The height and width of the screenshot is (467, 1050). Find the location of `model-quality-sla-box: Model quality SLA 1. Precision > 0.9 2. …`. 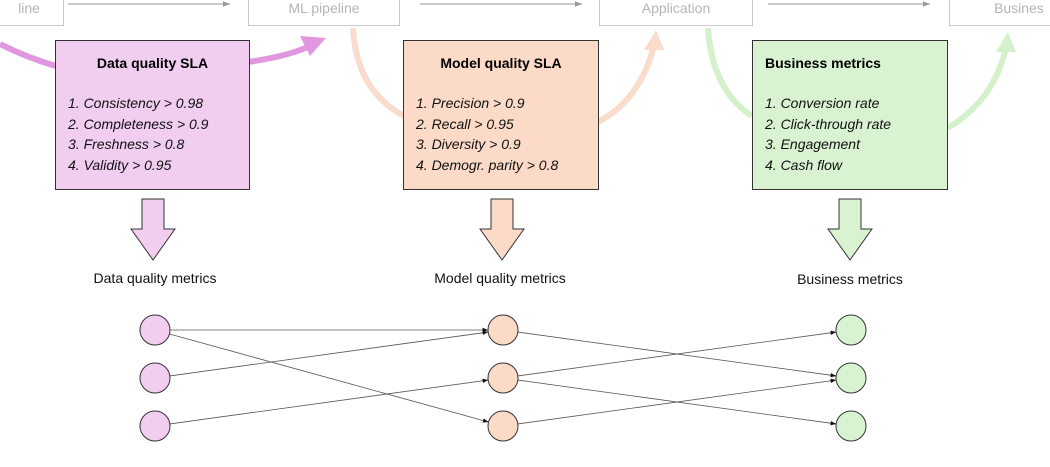

model-quality-sla-box: Model quality SLA 1. Precision > 0.9 2. … is located at coordinates (501, 115).